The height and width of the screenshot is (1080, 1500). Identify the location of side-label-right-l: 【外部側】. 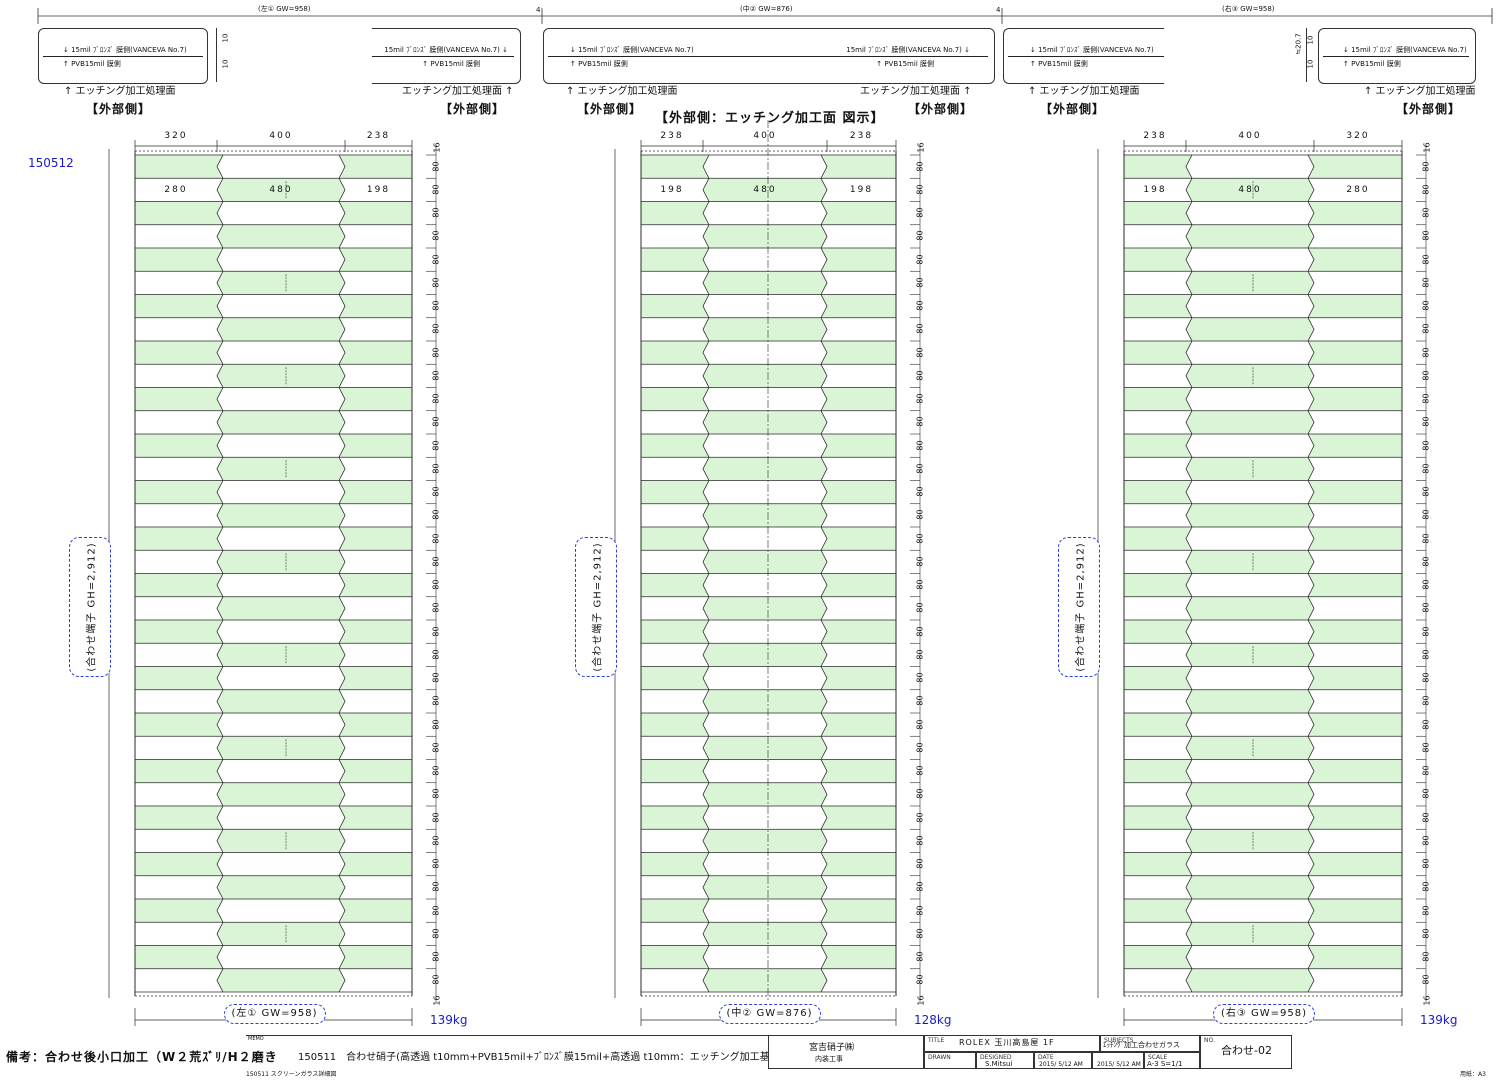
(1073, 109).